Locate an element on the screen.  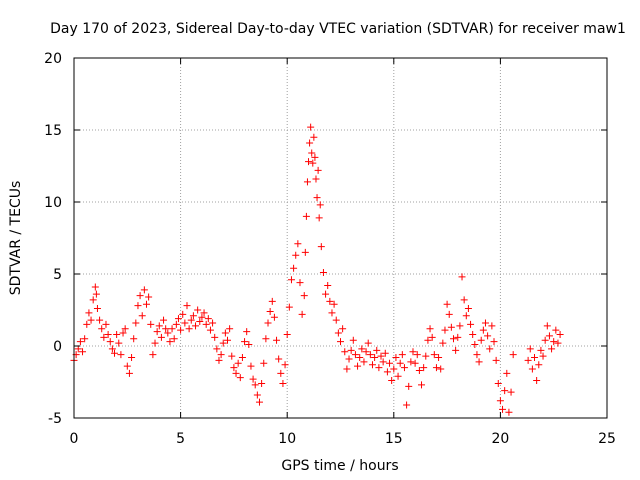
y-tick-label: 15 is located at coordinates (53, 131).